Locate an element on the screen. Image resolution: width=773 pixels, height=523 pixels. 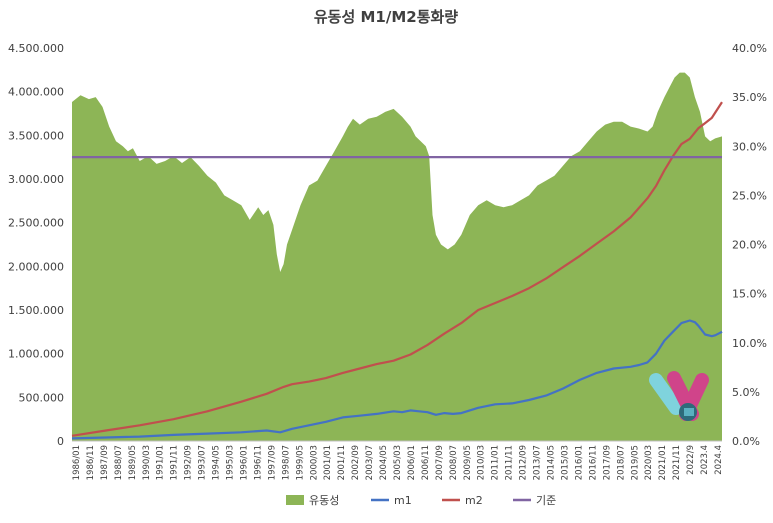
x-tick-label: 1987/09 is located at coordinates (105, 462).